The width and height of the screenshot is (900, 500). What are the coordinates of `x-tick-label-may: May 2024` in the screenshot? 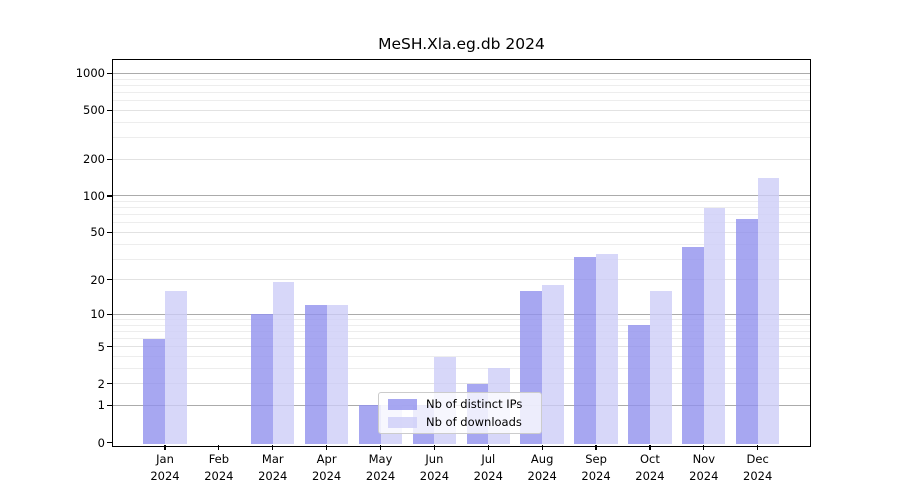 It's located at (381, 467).